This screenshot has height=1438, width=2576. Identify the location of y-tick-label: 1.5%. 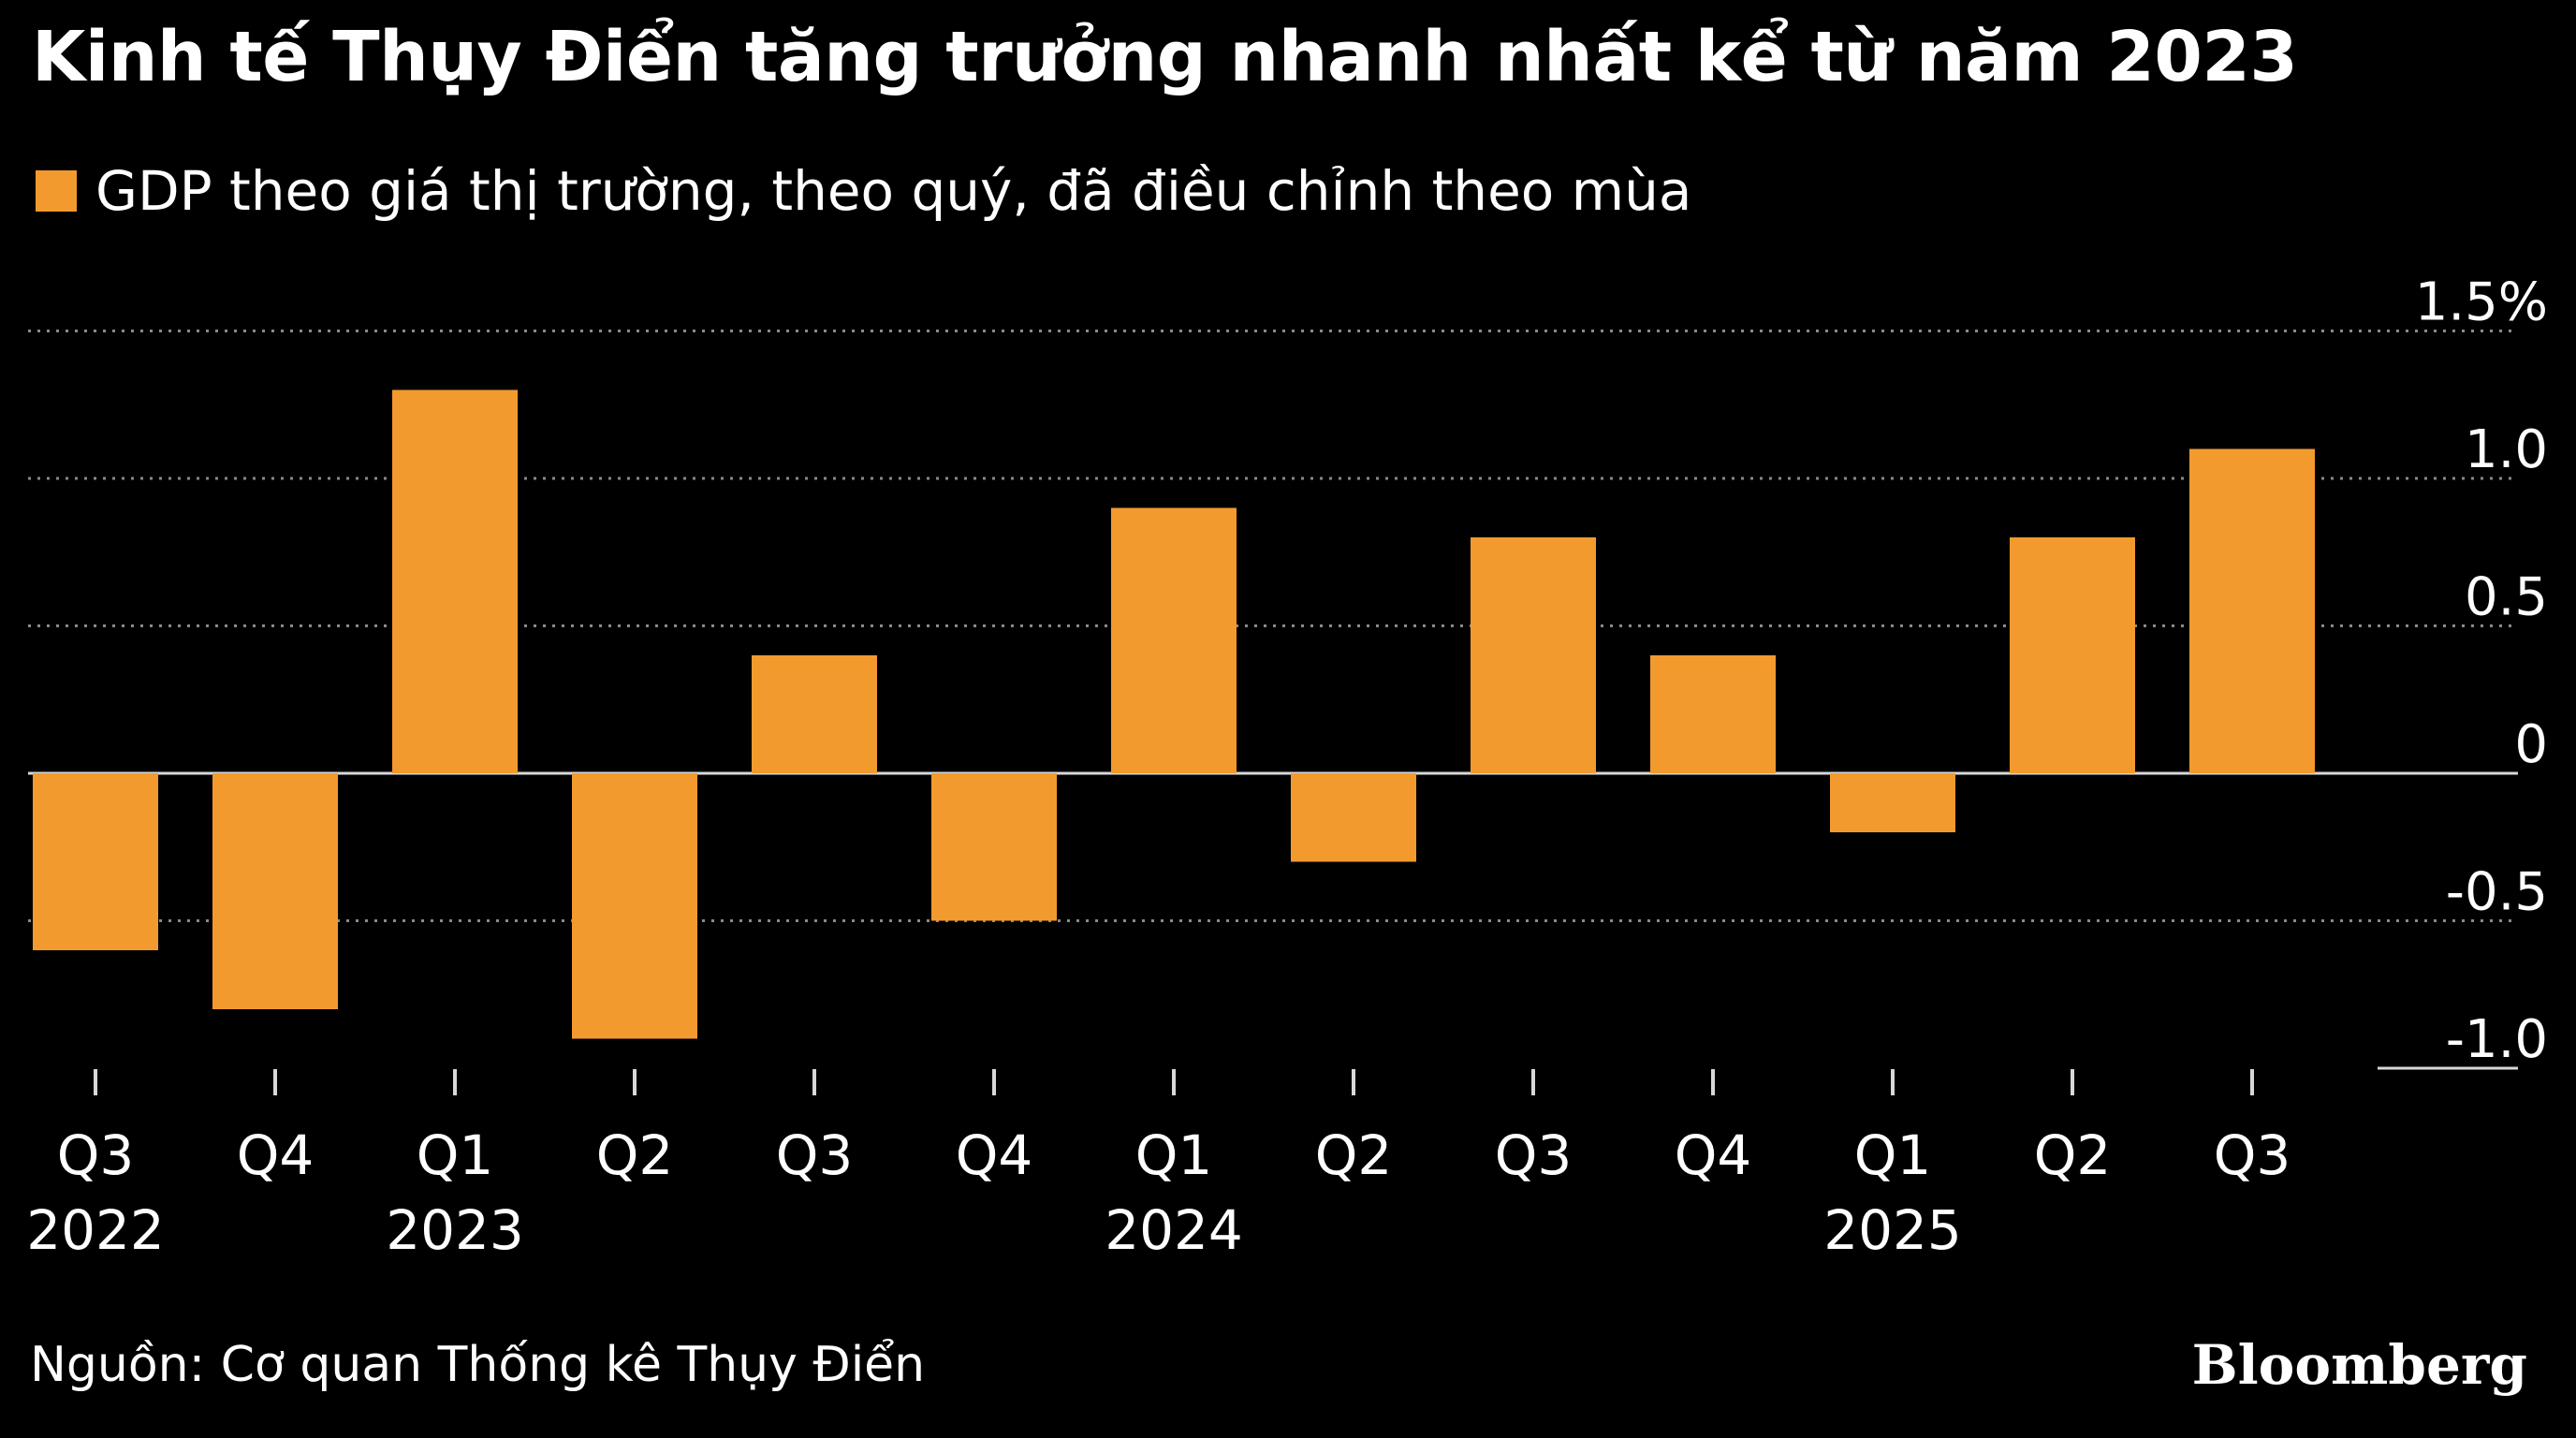
(2481, 302).